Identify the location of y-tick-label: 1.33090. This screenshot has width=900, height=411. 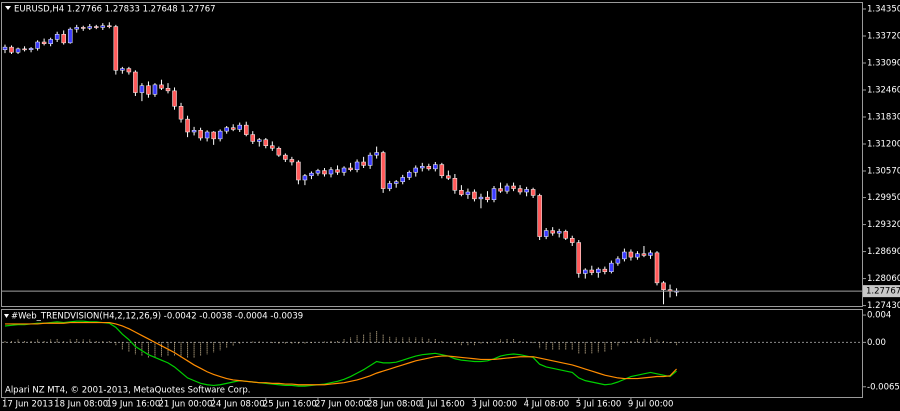
(883, 64).